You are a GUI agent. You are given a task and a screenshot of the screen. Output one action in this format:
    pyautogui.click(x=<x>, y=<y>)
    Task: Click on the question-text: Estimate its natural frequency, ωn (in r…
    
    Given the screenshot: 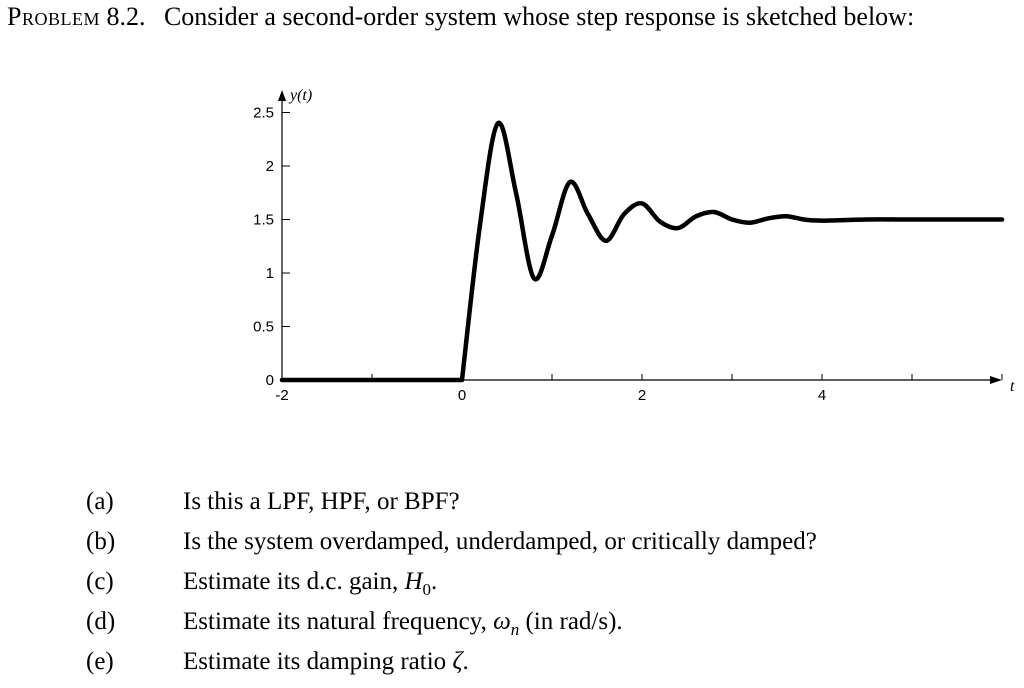 What is the action you would take?
    pyautogui.click(x=403, y=624)
    